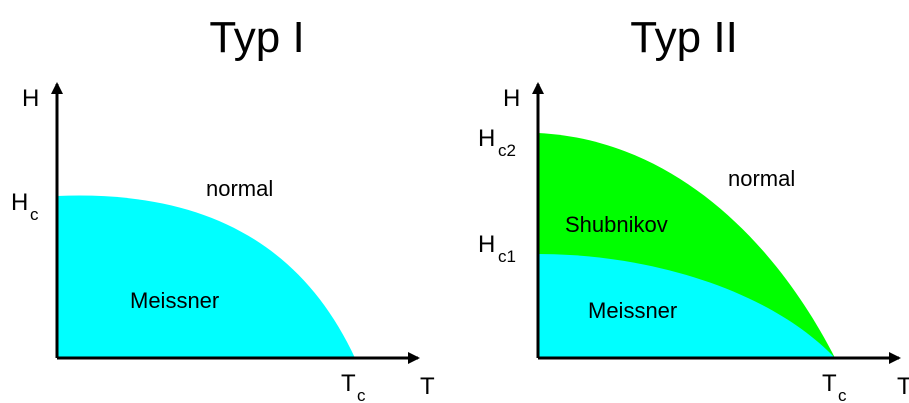 The image size is (909, 403). I want to click on hc2-label-main: H, so click(486, 138).